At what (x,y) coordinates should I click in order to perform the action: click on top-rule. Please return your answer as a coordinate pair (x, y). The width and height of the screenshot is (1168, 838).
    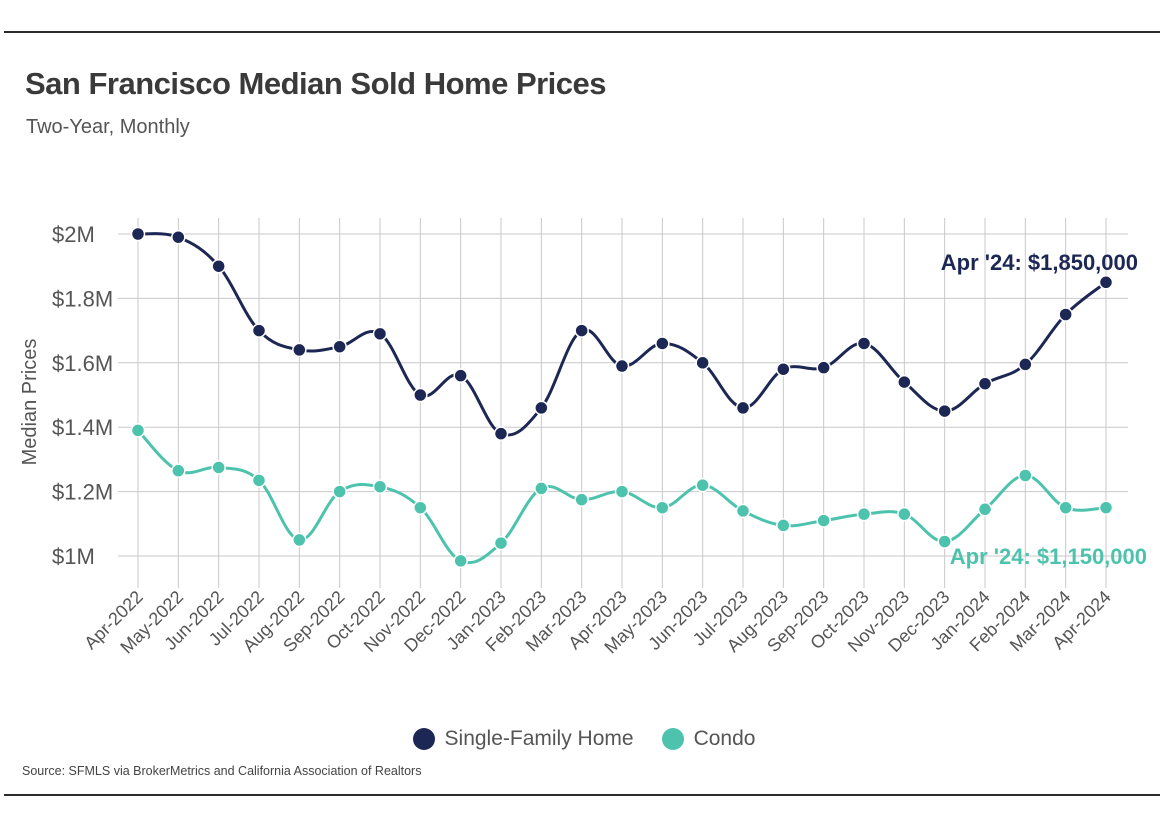
    Looking at the image, I should click on (582, 32).